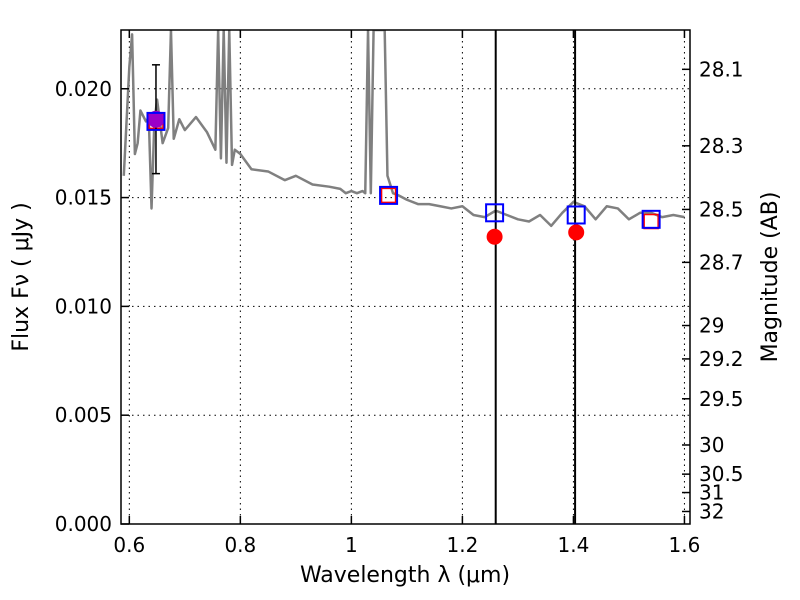  I want to click on y-axis-left: 0.000 0.005 0.010 0.015 0.020, so click(92, 306).